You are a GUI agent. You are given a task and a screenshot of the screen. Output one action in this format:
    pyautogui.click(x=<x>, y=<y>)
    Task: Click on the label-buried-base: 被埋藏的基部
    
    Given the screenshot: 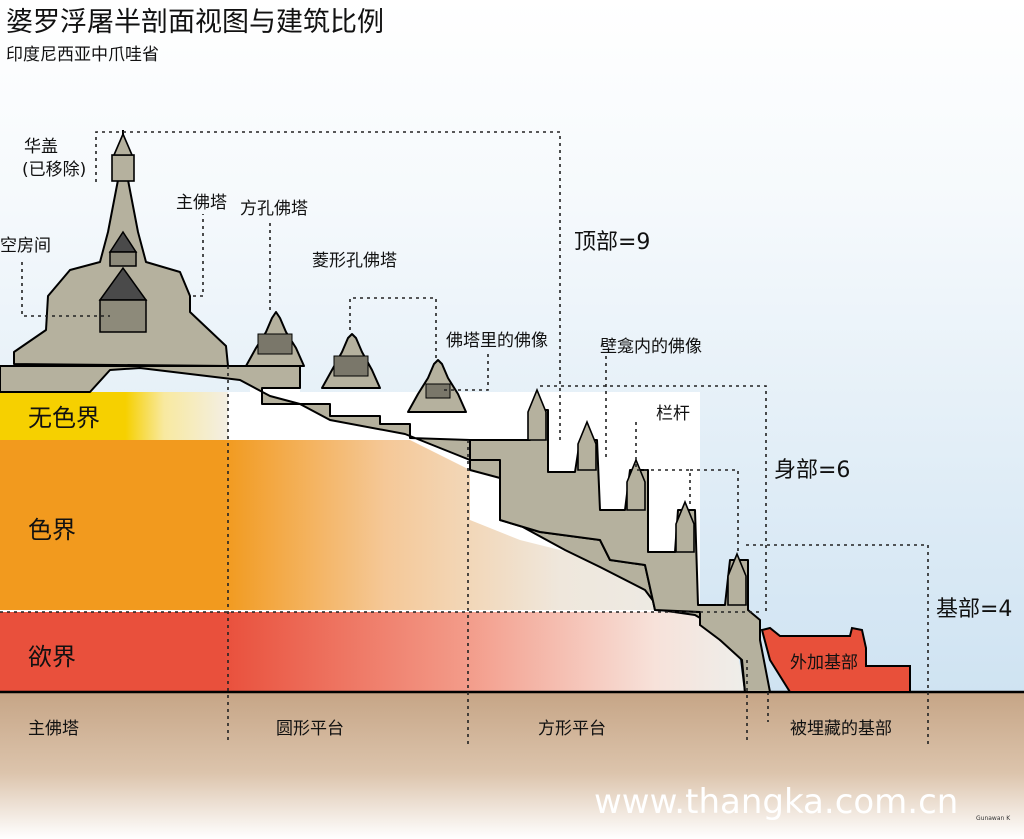 What is the action you would take?
    pyautogui.click(x=841, y=729)
    